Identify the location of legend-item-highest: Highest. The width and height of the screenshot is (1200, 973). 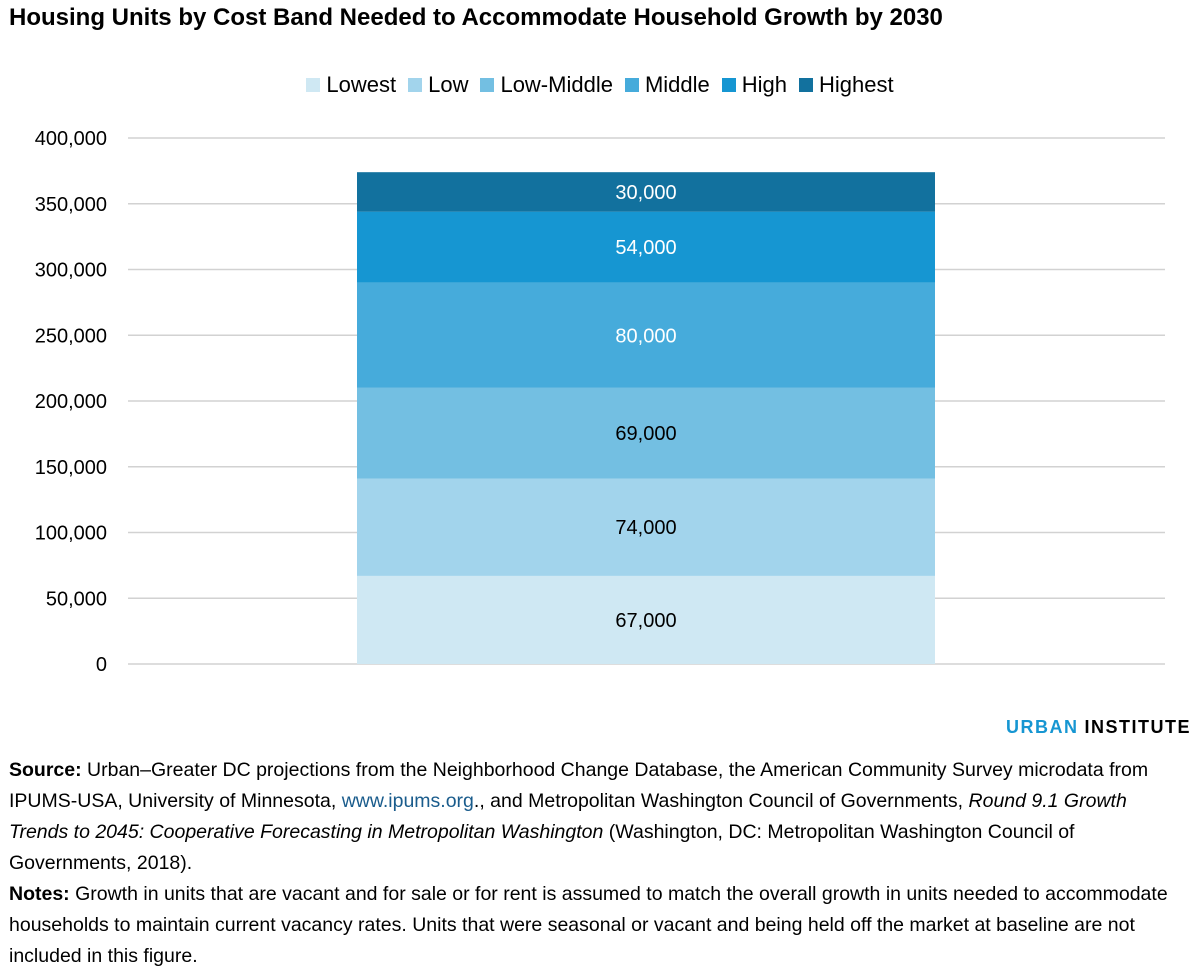
(846, 85).